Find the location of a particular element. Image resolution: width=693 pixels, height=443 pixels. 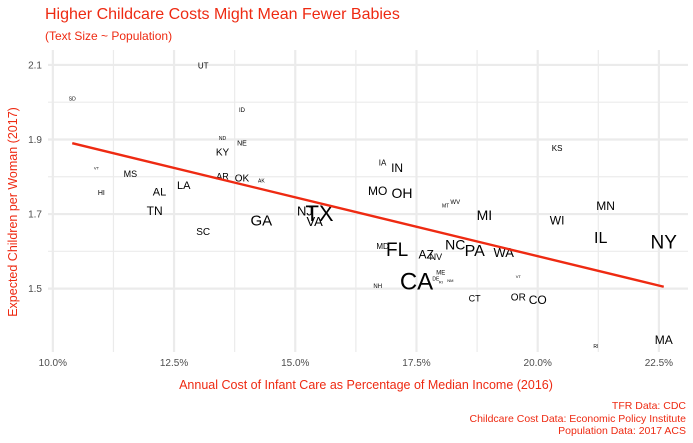

state-label-ga: GA is located at coordinates (261, 220).